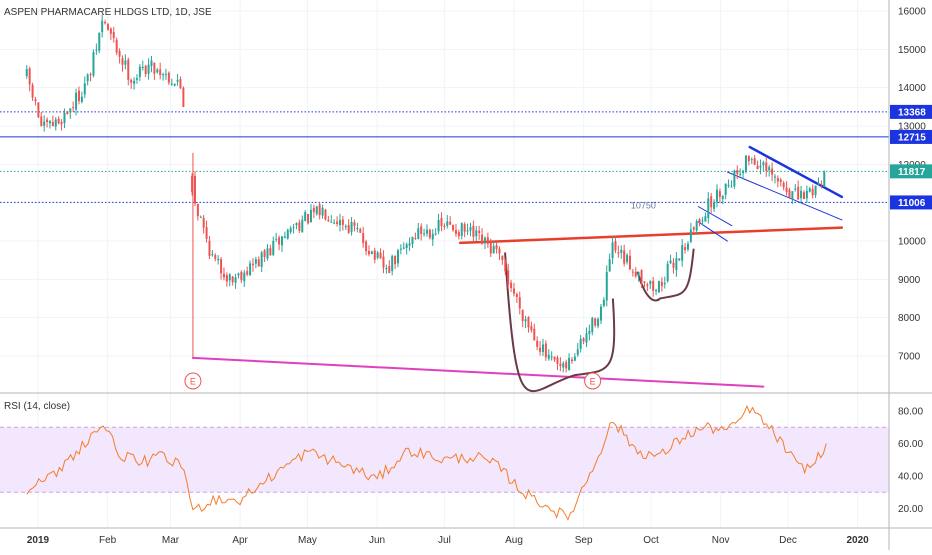  Describe the element at coordinates (912, 12) in the screenshot. I see `price-tick-label: 16000` at that location.